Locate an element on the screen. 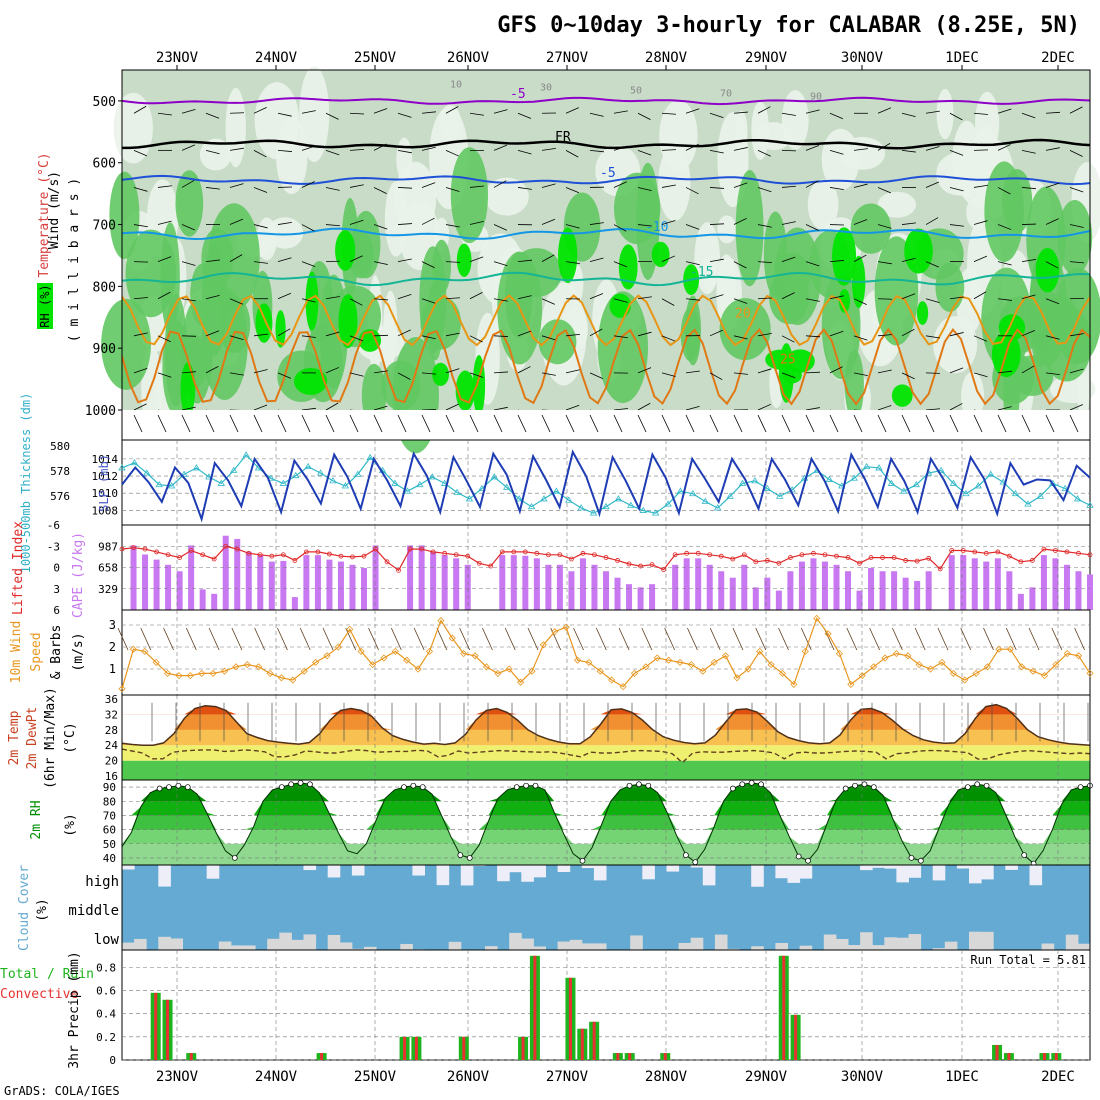 The height and width of the screenshot is (1100, 1100). isotherm-label: FR is located at coordinates (563, 137).